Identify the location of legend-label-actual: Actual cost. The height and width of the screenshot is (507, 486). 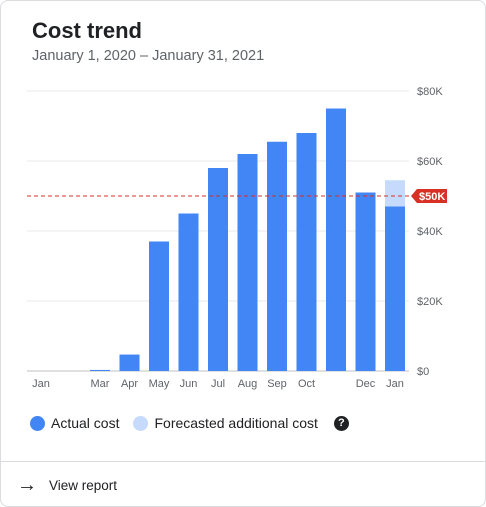
(85, 423).